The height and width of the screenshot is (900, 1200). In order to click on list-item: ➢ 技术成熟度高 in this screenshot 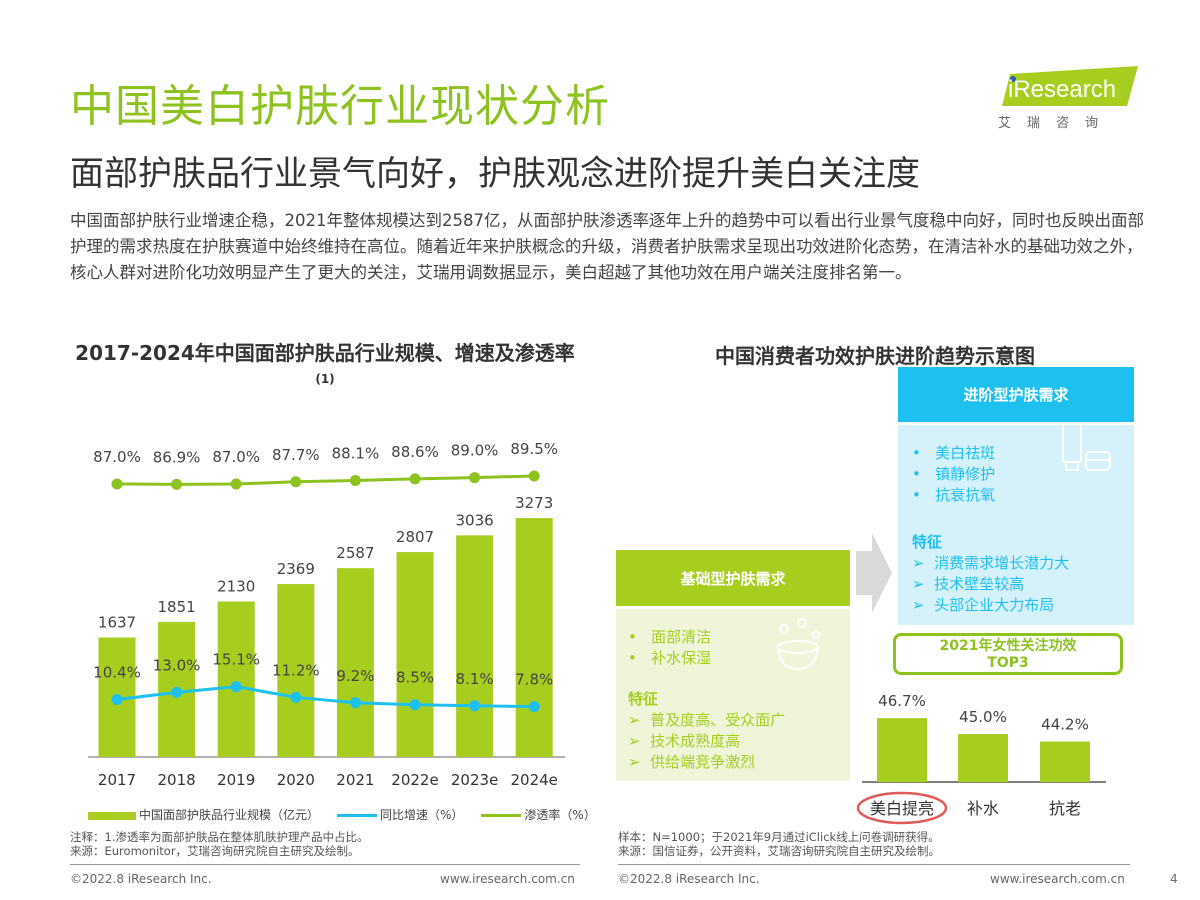, I will do `click(684, 741)`.